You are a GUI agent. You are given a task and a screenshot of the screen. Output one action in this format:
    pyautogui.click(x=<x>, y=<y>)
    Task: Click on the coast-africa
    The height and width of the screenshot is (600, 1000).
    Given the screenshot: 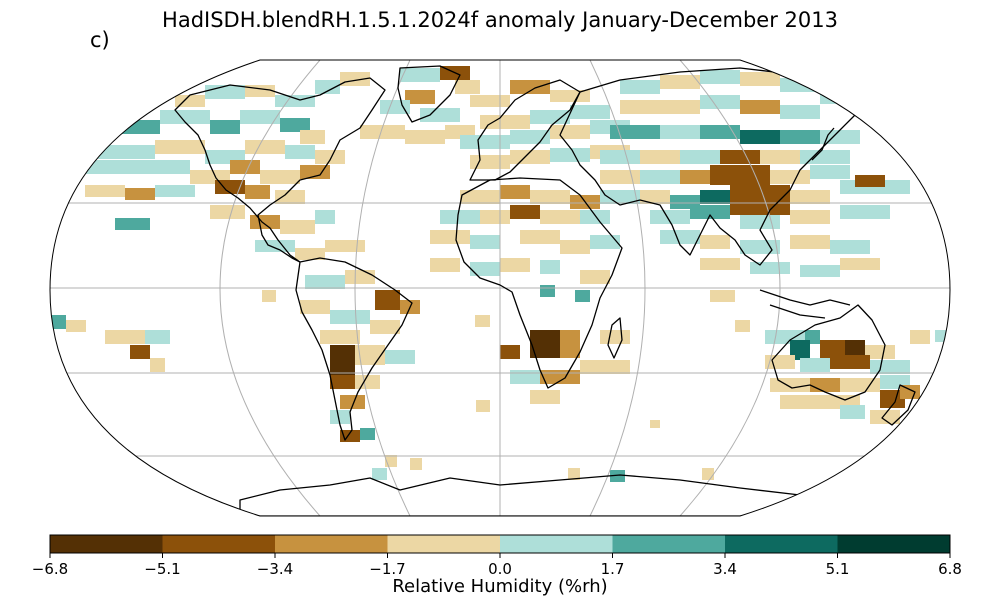 What is the action you would take?
    pyautogui.click(x=539, y=283)
    